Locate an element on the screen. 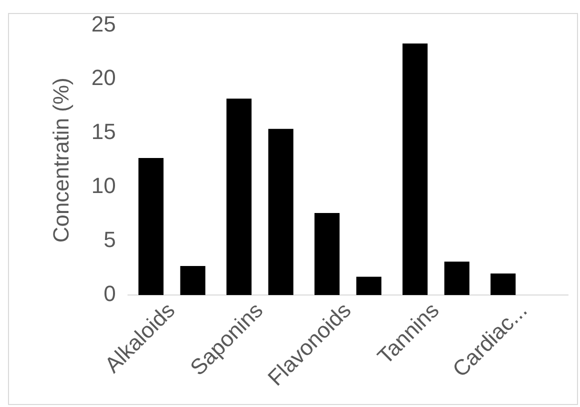  y-axis-title: Concentratin (%) is located at coordinates (61, 160).